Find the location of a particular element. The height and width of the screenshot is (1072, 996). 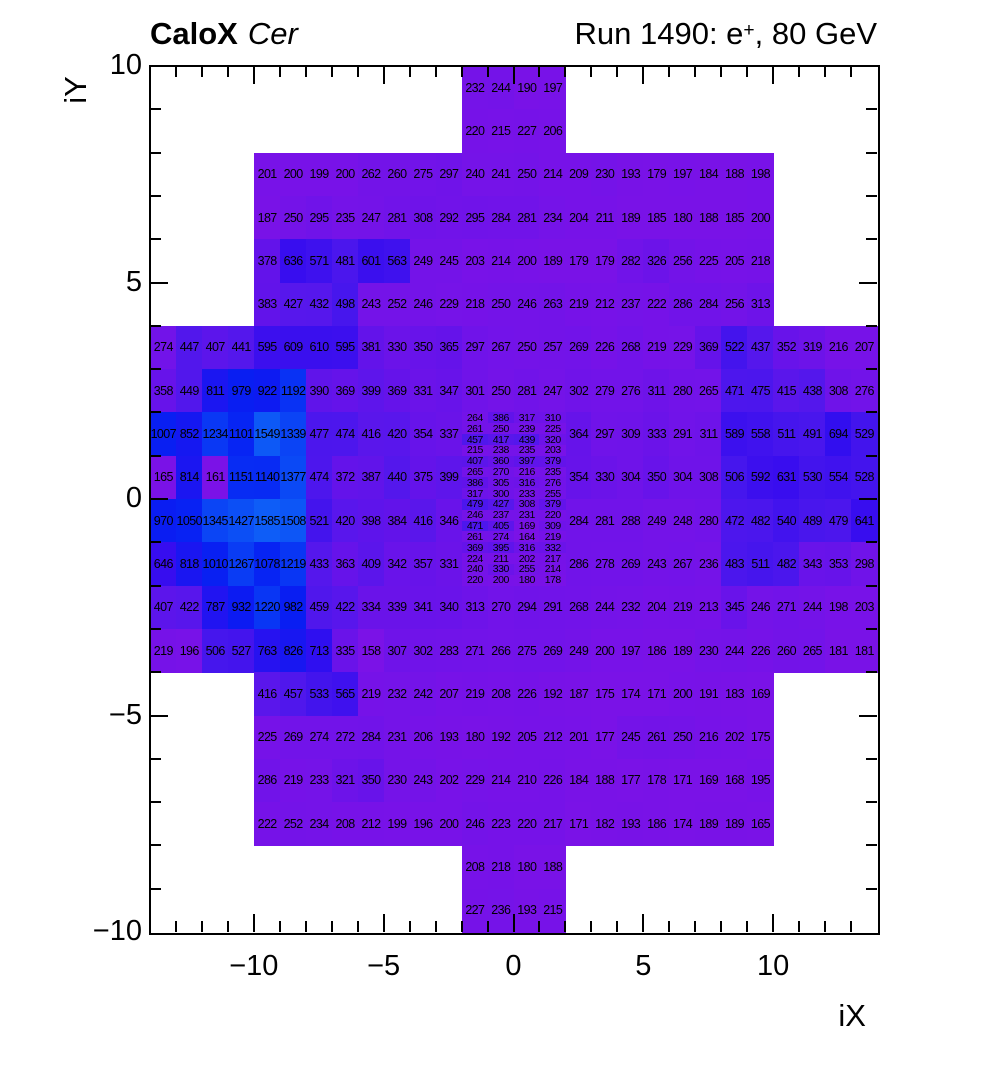

heatmap-cell: 235 is located at coordinates (345, 217).